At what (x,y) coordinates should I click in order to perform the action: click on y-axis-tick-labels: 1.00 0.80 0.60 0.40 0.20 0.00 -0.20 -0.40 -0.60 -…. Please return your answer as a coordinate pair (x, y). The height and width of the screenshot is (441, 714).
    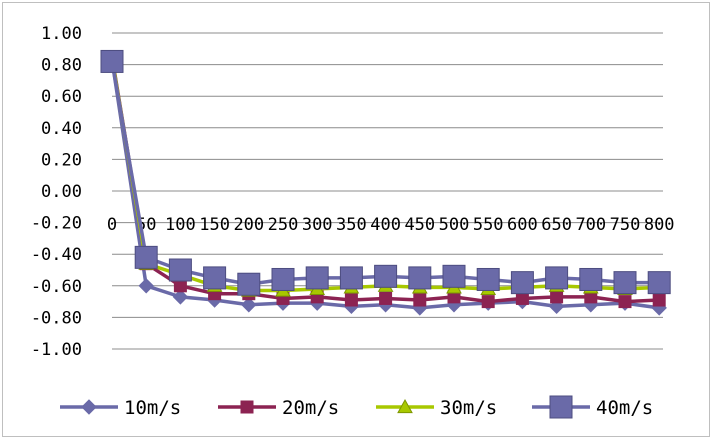
    Looking at the image, I should click on (56, 192).